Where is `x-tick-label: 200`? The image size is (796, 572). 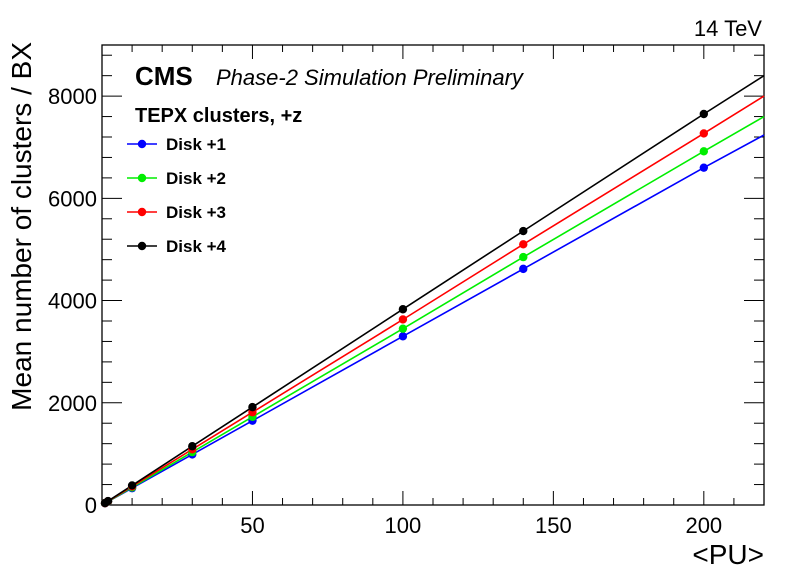
x-tick-label: 200 is located at coordinates (703, 525).